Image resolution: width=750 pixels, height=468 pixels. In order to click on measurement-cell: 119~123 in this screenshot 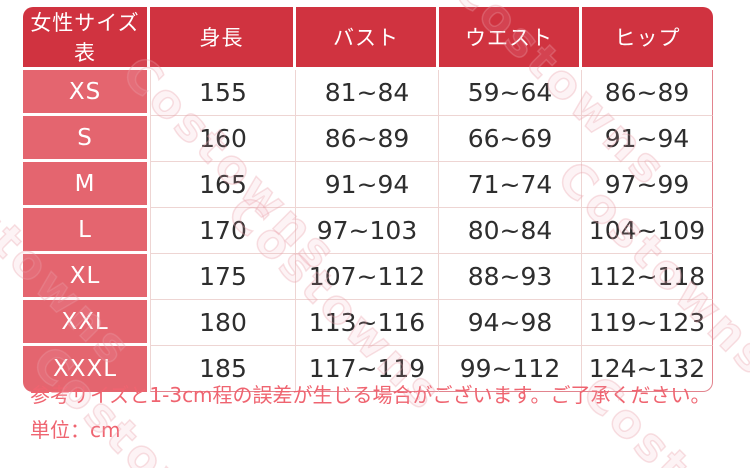, I will do `click(647, 323)`.